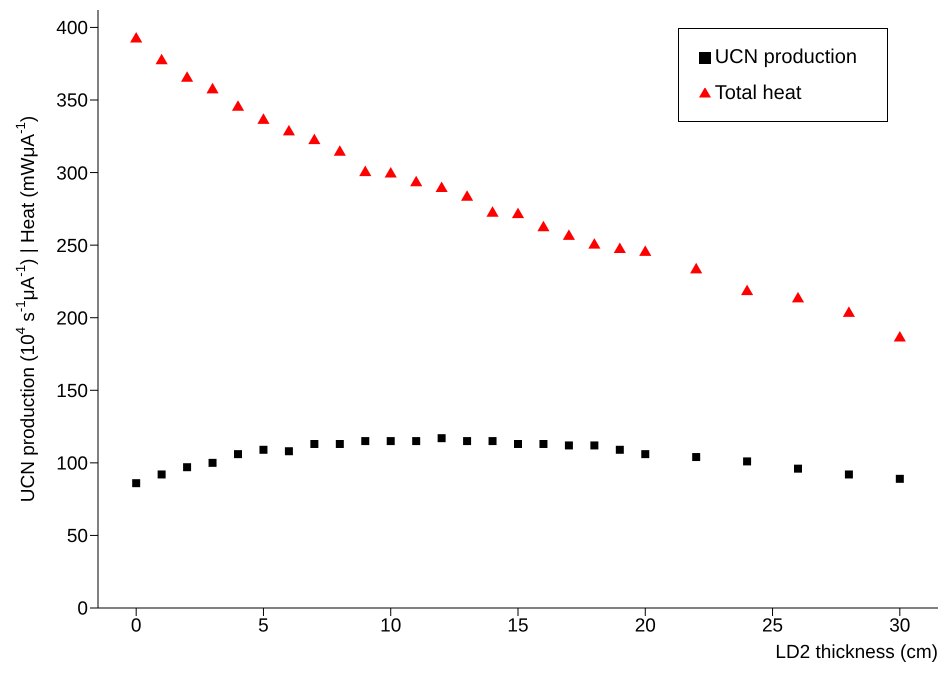  I want to click on y-tick-label: 50, so click(77, 537).